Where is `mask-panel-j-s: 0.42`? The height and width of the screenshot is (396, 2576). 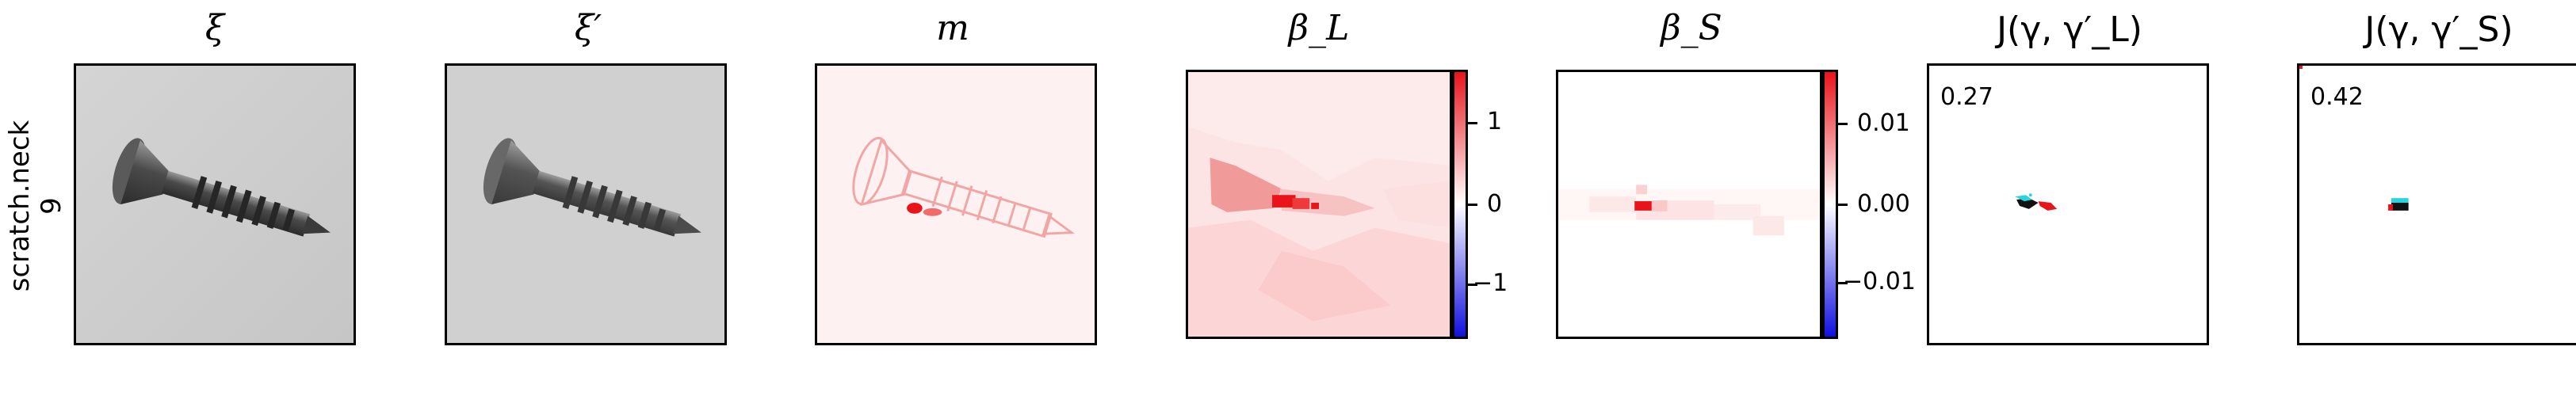 mask-panel-j-s: 0.42 is located at coordinates (2436, 204).